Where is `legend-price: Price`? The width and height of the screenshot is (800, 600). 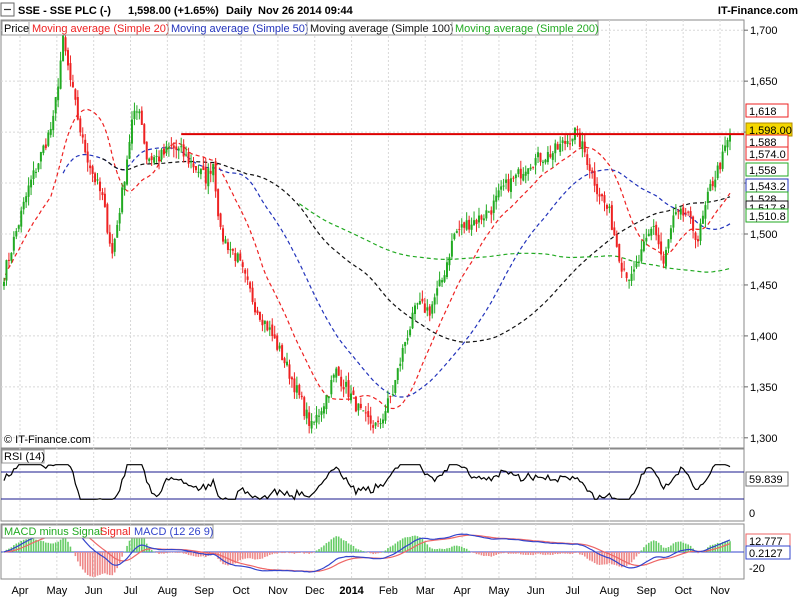 legend-price: Price is located at coordinates (16, 29).